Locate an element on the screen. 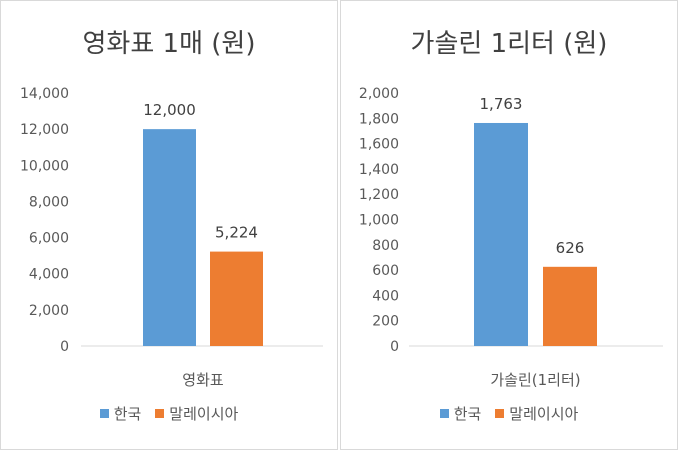  data-label: 1,763 is located at coordinates (501, 104).